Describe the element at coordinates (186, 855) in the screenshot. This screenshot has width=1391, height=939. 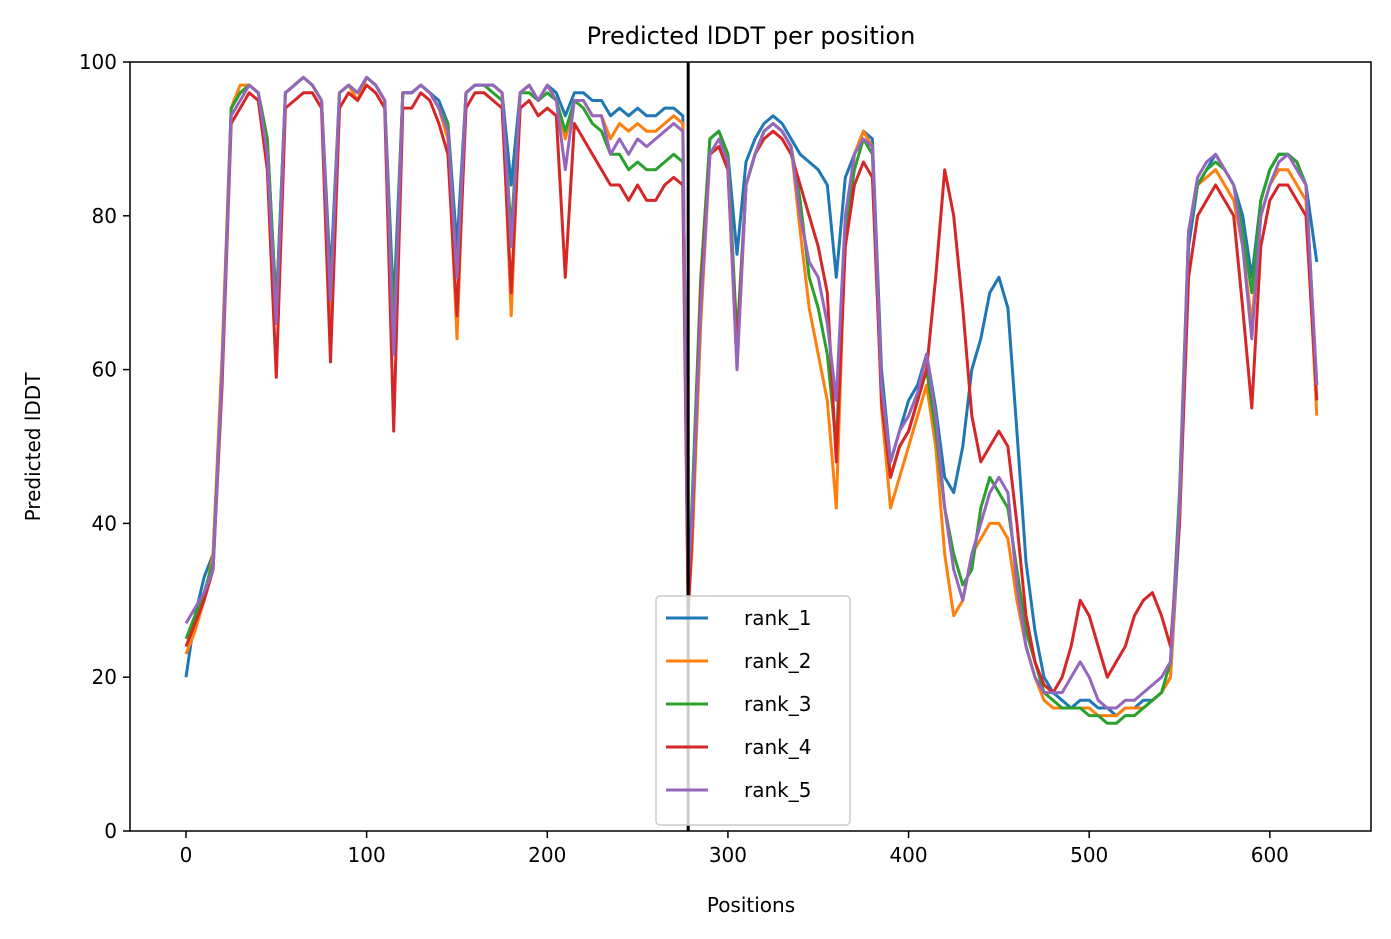
I see `x-tick-label: 0` at that location.